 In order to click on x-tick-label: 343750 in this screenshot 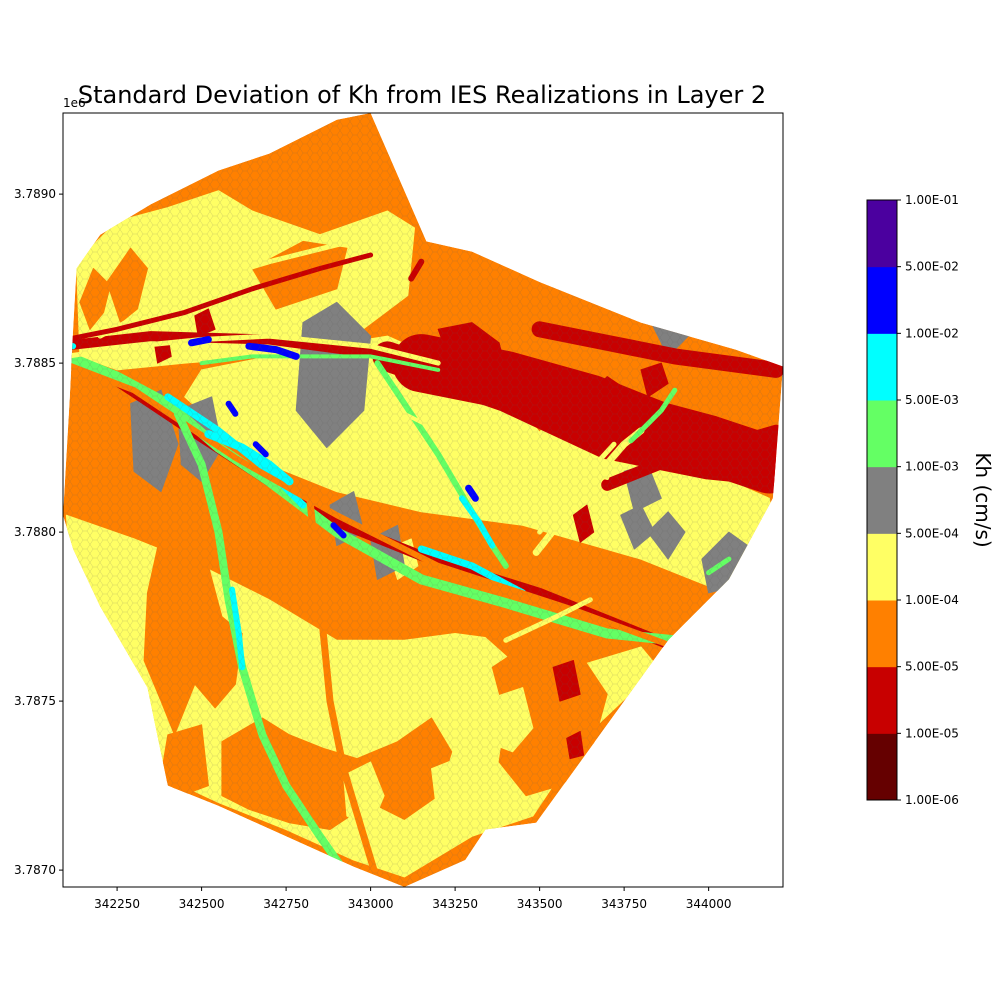, I will do `click(624, 904)`.